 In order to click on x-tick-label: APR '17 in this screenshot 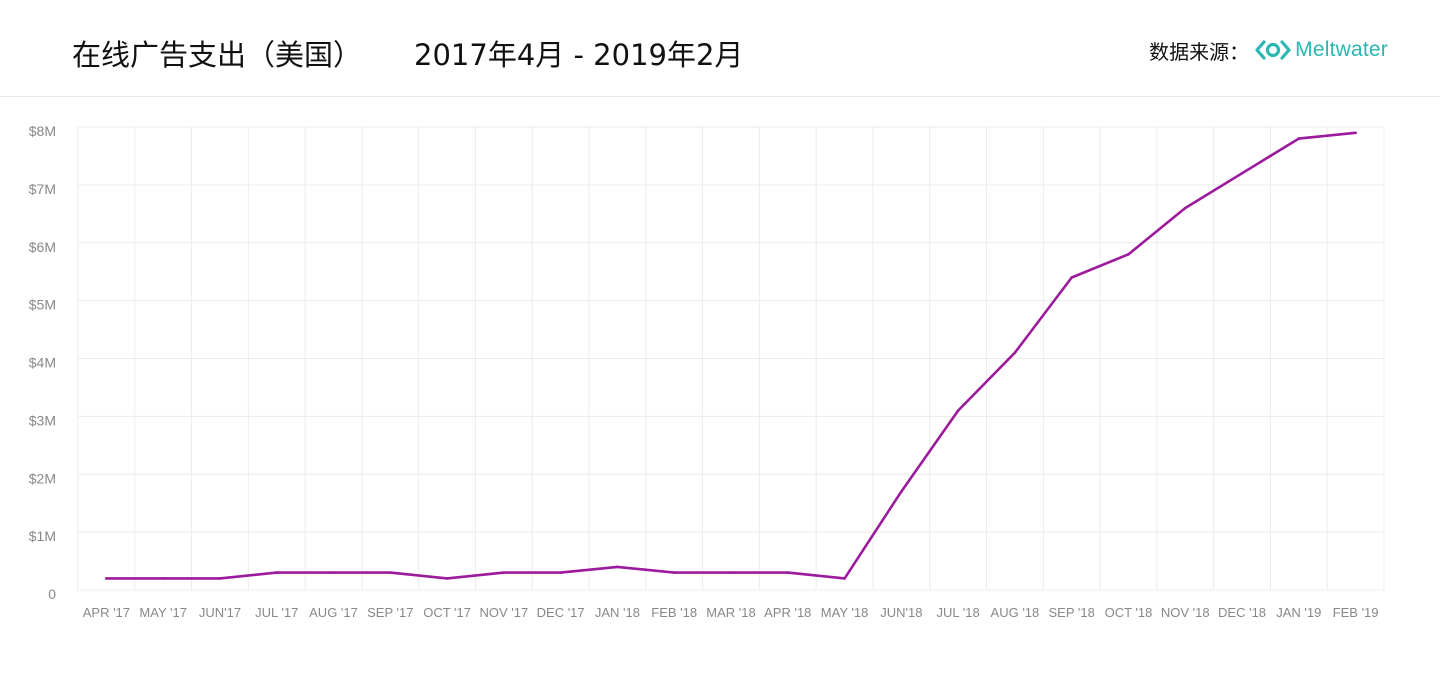, I will do `click(106, 612)`.